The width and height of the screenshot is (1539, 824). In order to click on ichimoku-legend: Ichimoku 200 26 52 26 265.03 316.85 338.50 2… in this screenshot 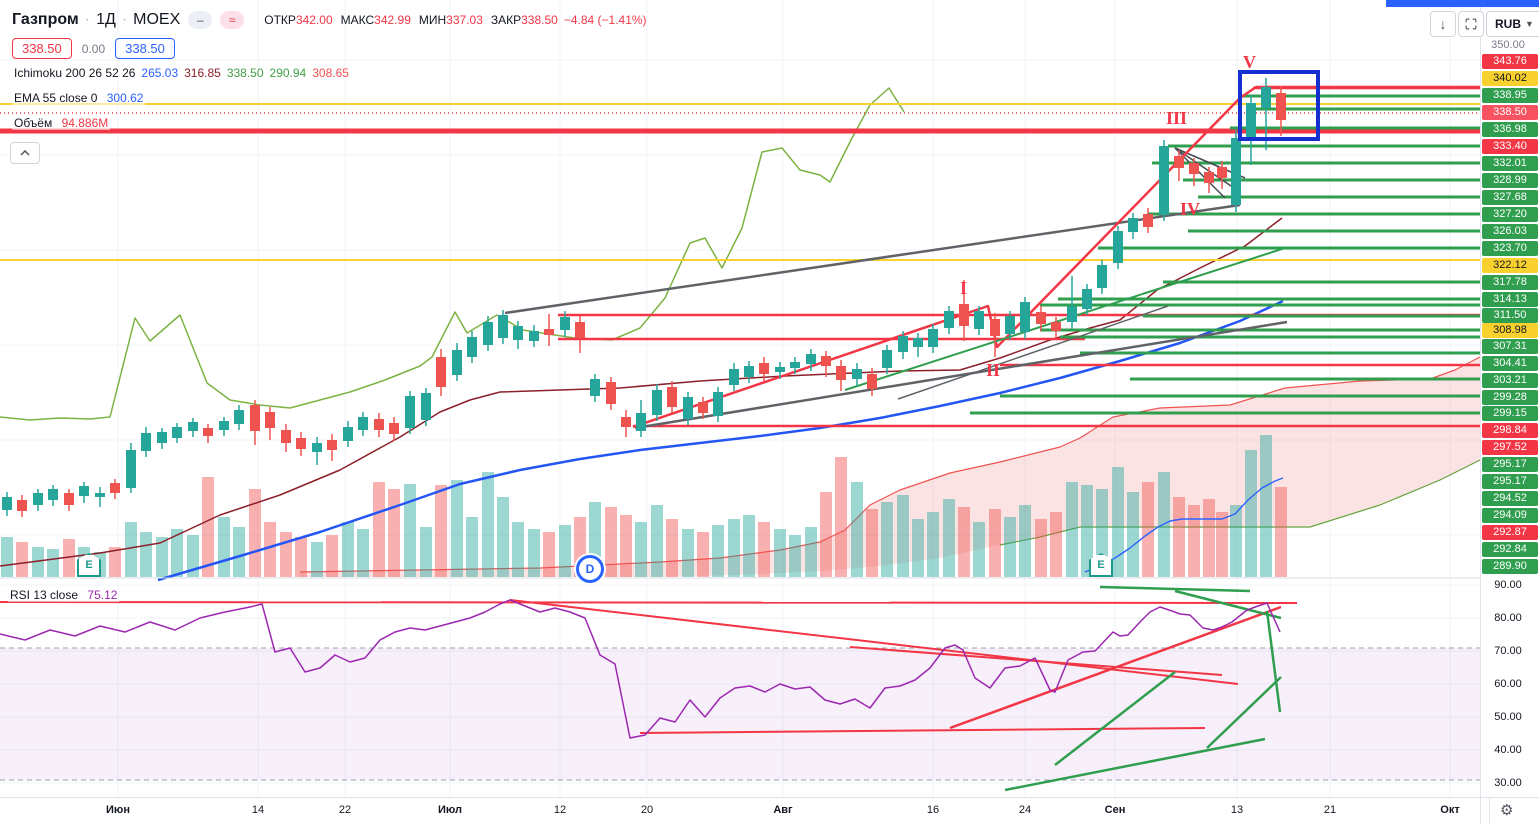, I will do `click(181, 73)`.